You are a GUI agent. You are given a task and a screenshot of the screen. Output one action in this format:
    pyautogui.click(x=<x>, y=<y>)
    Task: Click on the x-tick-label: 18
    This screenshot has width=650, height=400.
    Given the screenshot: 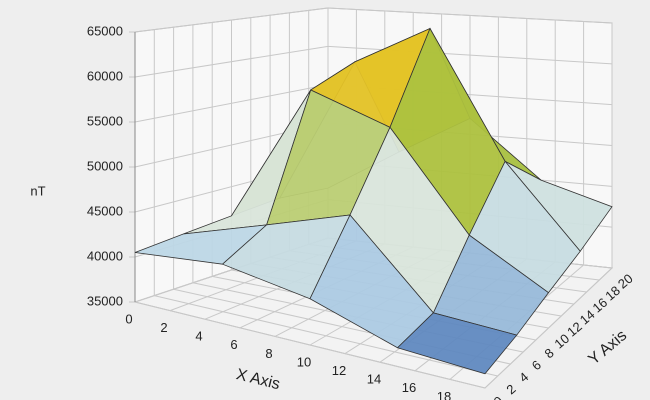 What is the action you would take?
    pyautogui.click(x=444, y=394)
    